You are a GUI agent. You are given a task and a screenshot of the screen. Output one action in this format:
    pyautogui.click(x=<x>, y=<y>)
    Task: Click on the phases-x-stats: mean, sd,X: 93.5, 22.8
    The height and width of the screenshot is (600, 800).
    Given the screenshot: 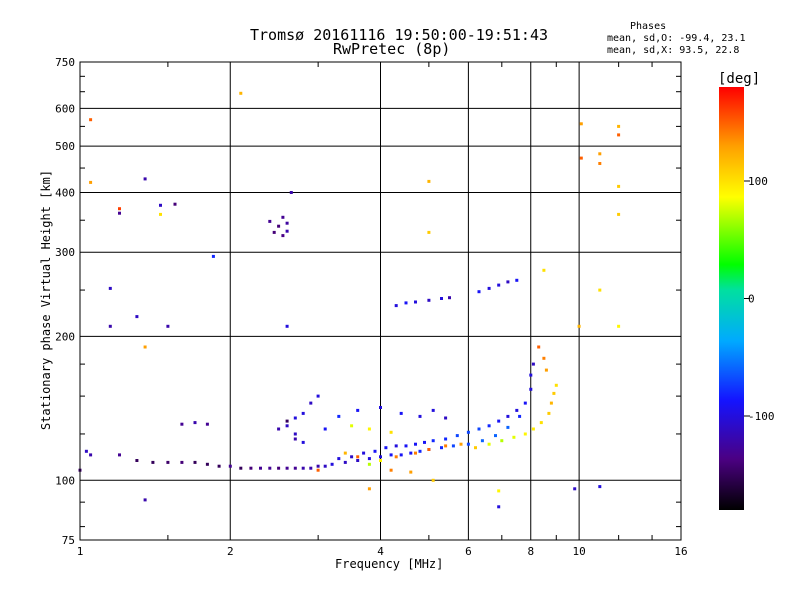 What is the action you would take?
    pyautogui.click(x=673, y=50)
    